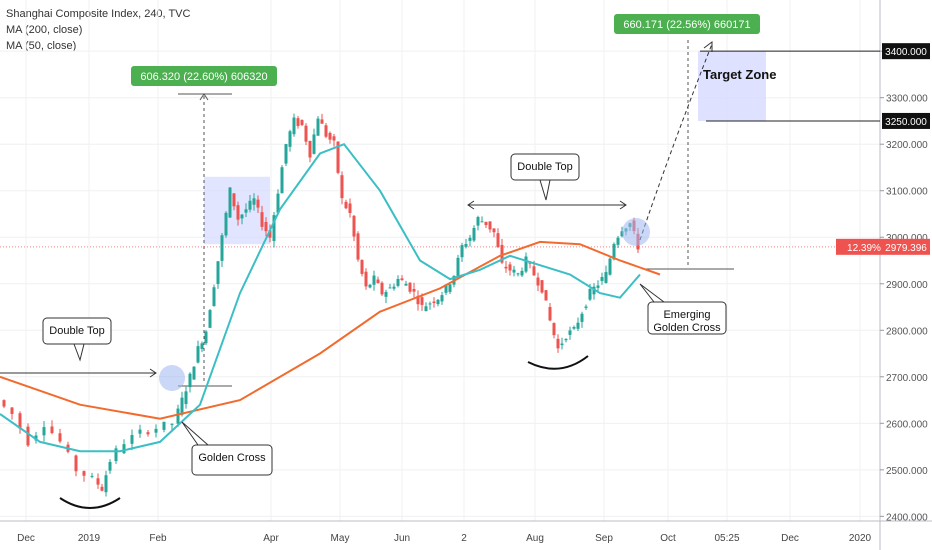  What do you see at coordinates (271, 538) in the screenshot?
I see `time-tick-label: Apr` at bounding box center [271, 538].